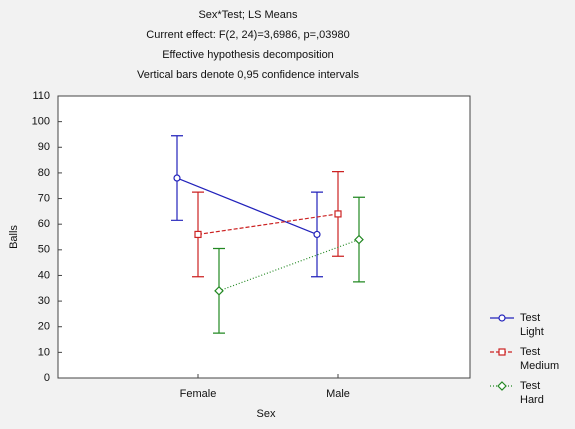  Describe the element at coordinates (44, 198) in the screenshot. I see `y-tick-label: 70` at that location.